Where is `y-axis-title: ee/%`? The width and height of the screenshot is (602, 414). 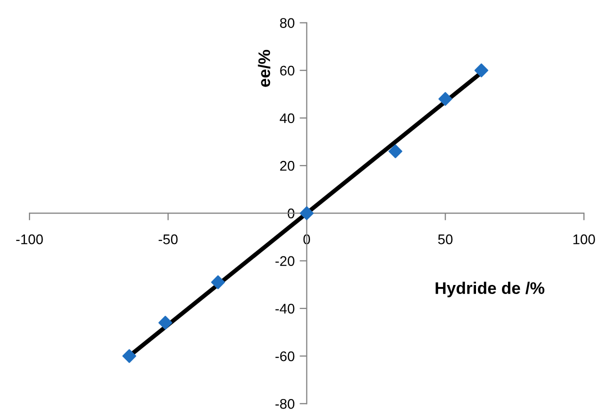 y-axis-title: ee/% is located at coordinates (264, 68).